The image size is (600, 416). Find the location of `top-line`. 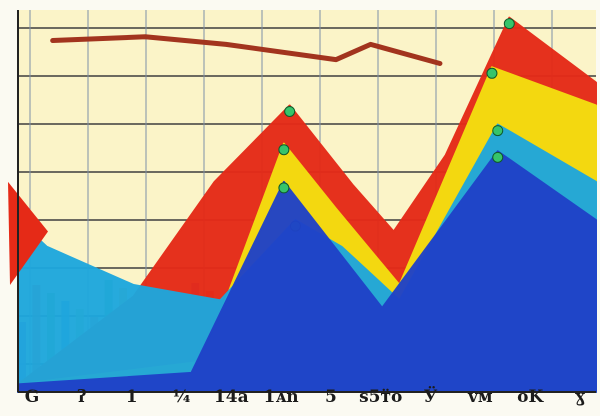

top-line is located at coordinates (246, 50).